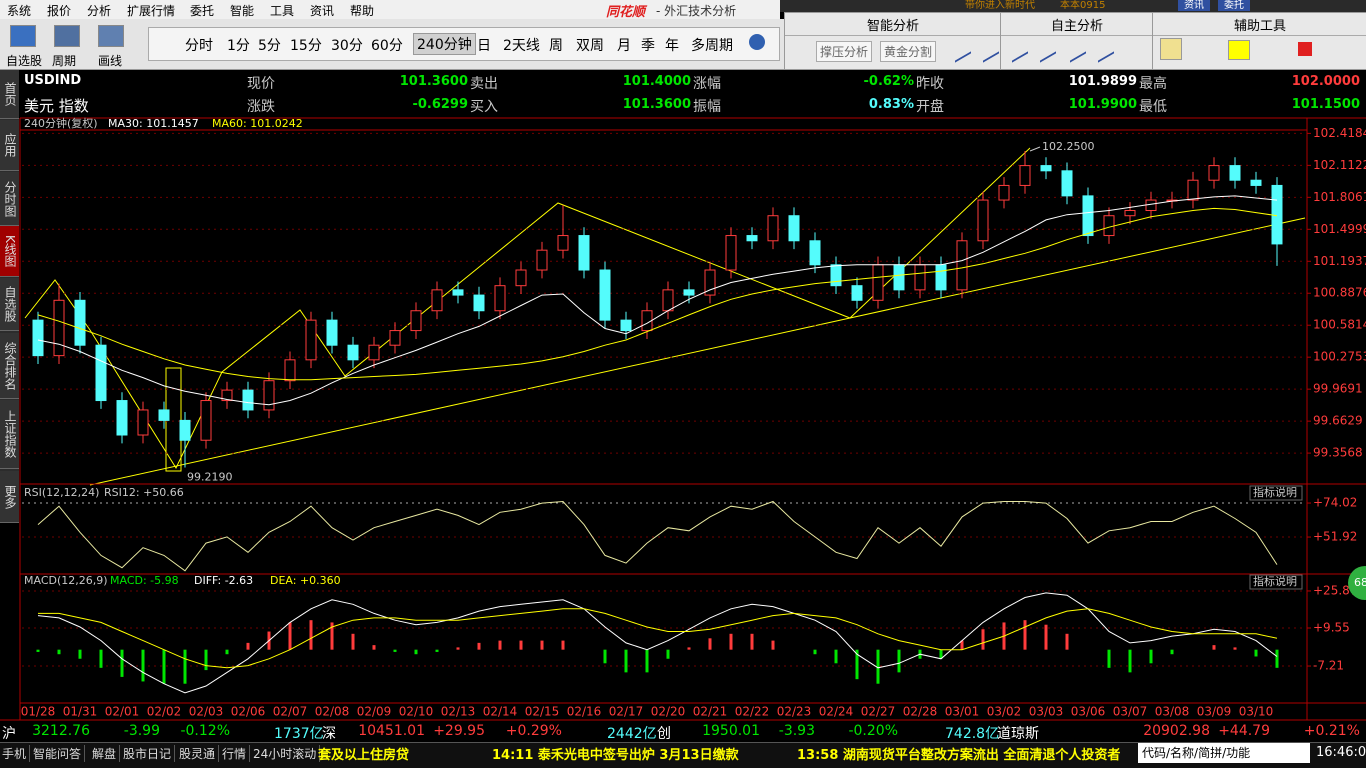 Image resolution: width=1366 pixels, height=768 pixels. Describe the element at coordinates (199, 46) in the screenshot. I see `period-button: 分时` at that location.